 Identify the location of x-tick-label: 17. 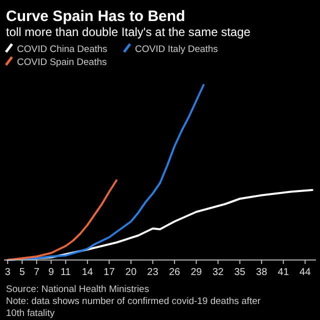
(110, 272).